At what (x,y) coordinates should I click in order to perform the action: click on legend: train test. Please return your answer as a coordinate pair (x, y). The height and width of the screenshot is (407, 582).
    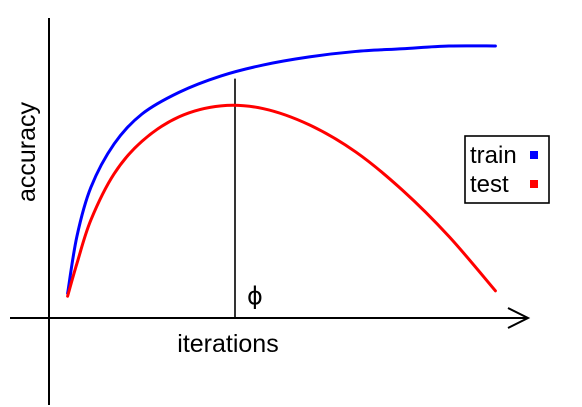
    Looking at the image, I should click on (507, 169).